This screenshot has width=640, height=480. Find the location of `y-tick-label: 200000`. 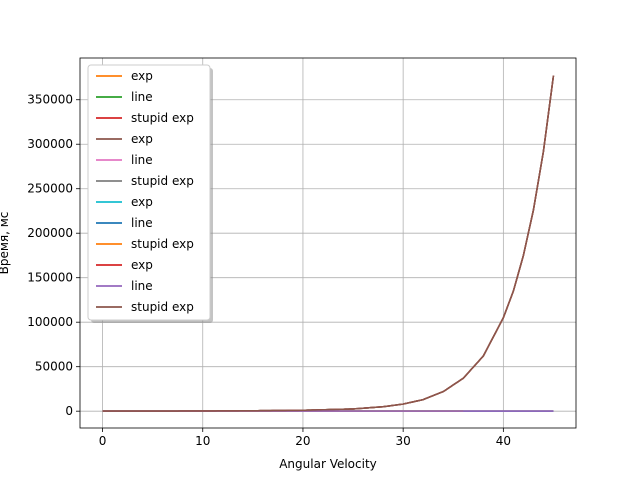

y-tick-label: 200000 is located at coordinates (50, 233).